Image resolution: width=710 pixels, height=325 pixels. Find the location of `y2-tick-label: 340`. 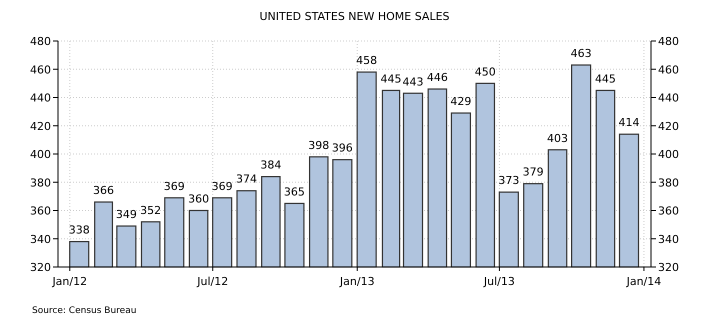

y2-tick-label: 340 is located at coordinates (668, 239).